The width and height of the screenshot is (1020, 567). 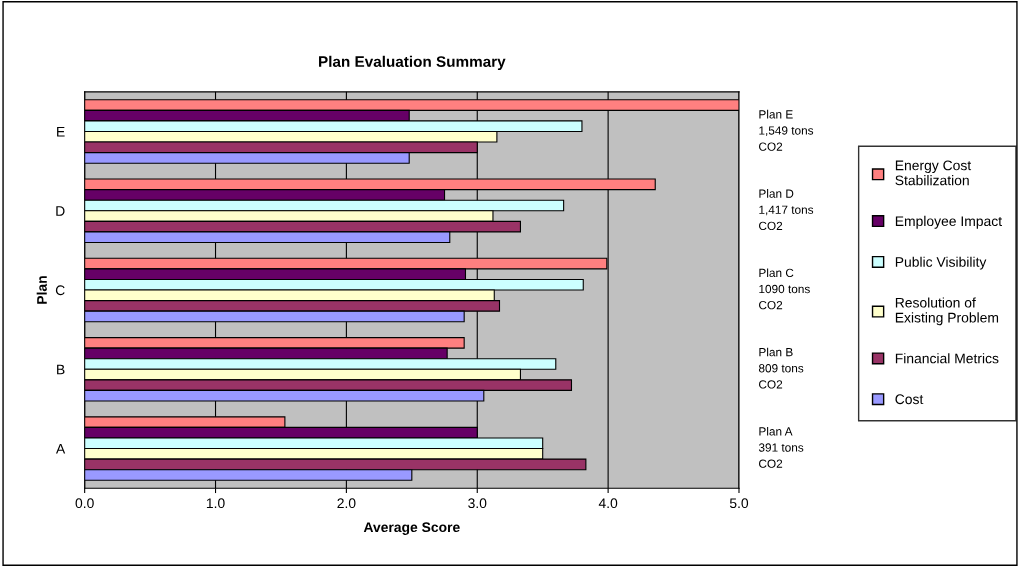 What do you see at coordinates (215, 503) in the screenshot?
I see `x-tick-label: 1.0` at bounding box center [215, 503].